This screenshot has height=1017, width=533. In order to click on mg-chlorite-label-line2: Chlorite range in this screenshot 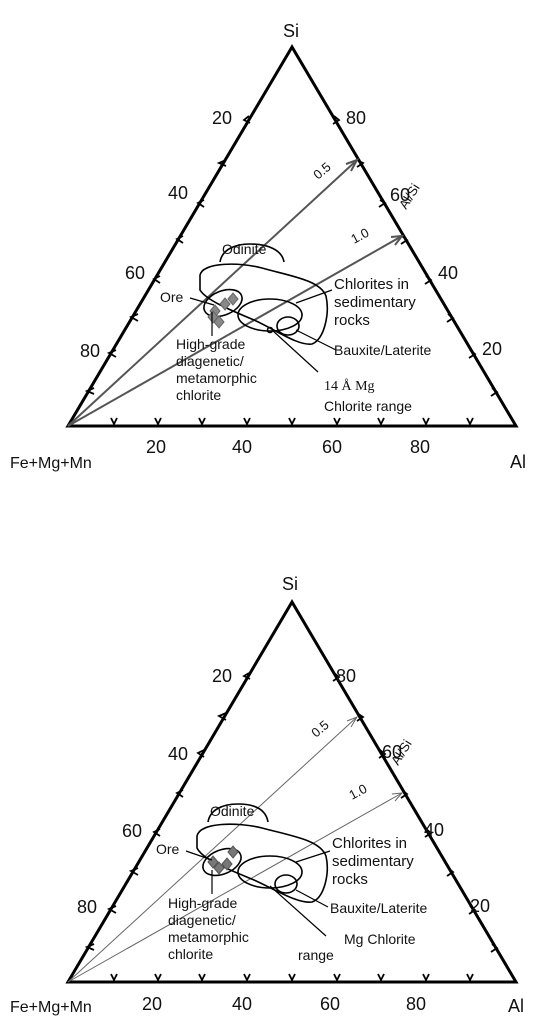, I will do `click(368, 406)`.